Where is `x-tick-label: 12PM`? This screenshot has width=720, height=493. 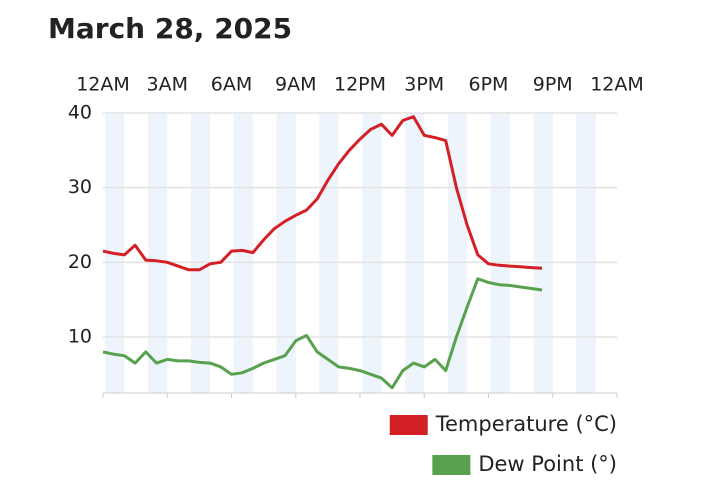
x-tick-label: 12PM is located at coordinates (360, 85).